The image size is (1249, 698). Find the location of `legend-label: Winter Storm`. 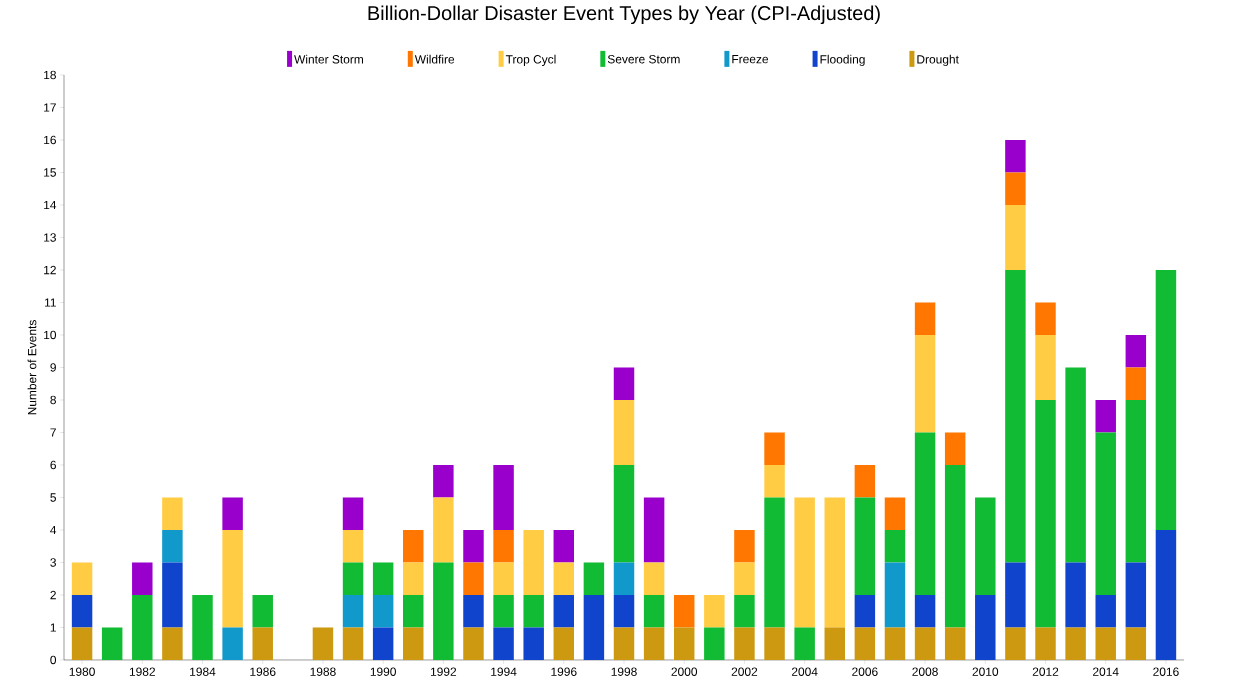

legend-label: Winter Storm is located at coordinates (328, 59).